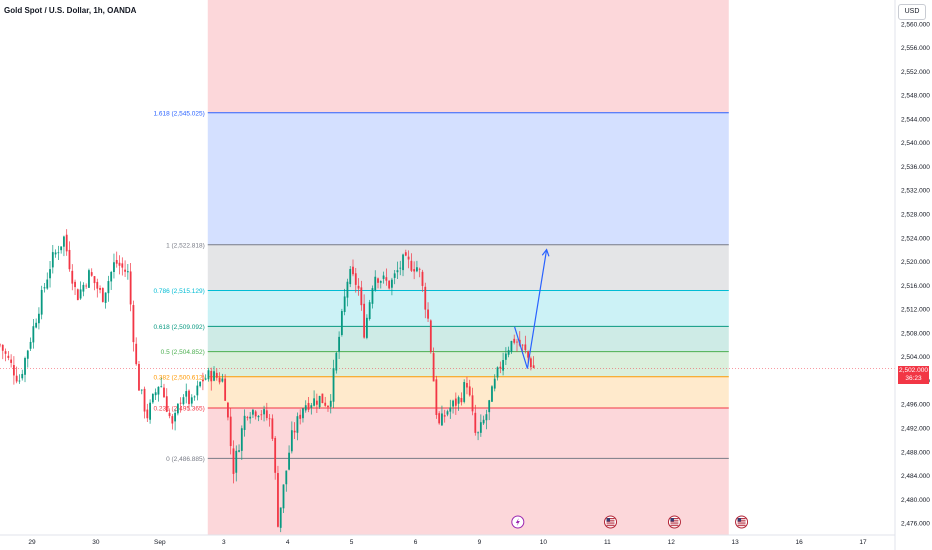 The height and width of the screenshot is (550, 932). I want to click on lightning-bolt, so click(517, 522).